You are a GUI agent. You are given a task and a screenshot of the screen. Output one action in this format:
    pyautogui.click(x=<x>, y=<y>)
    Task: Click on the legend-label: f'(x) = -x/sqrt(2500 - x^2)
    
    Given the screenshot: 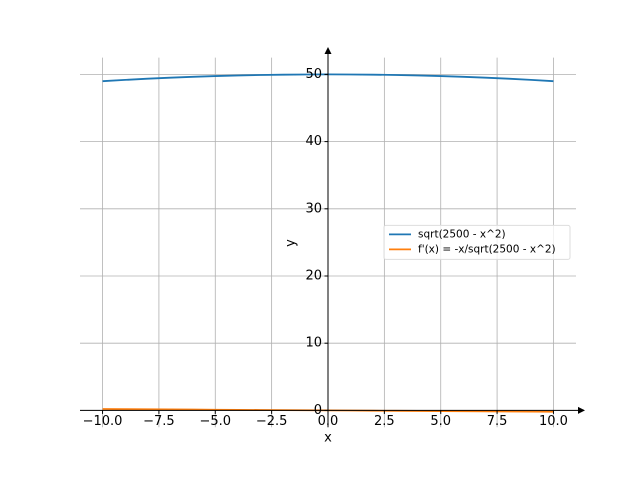 What is the action you would take?
    pyautogui.click(x=487, y=249)
    